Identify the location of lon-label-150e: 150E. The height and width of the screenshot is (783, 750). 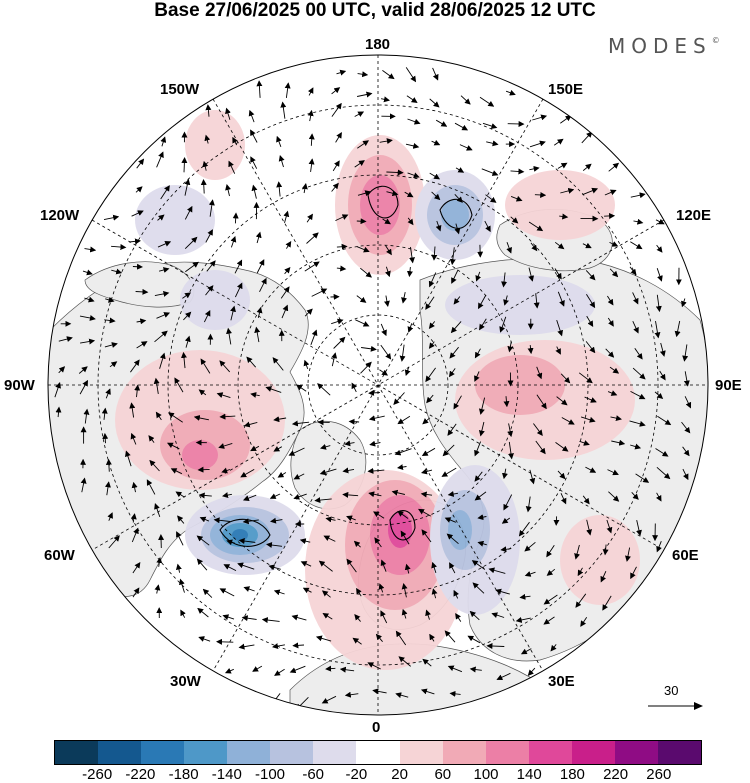
(566, 89).